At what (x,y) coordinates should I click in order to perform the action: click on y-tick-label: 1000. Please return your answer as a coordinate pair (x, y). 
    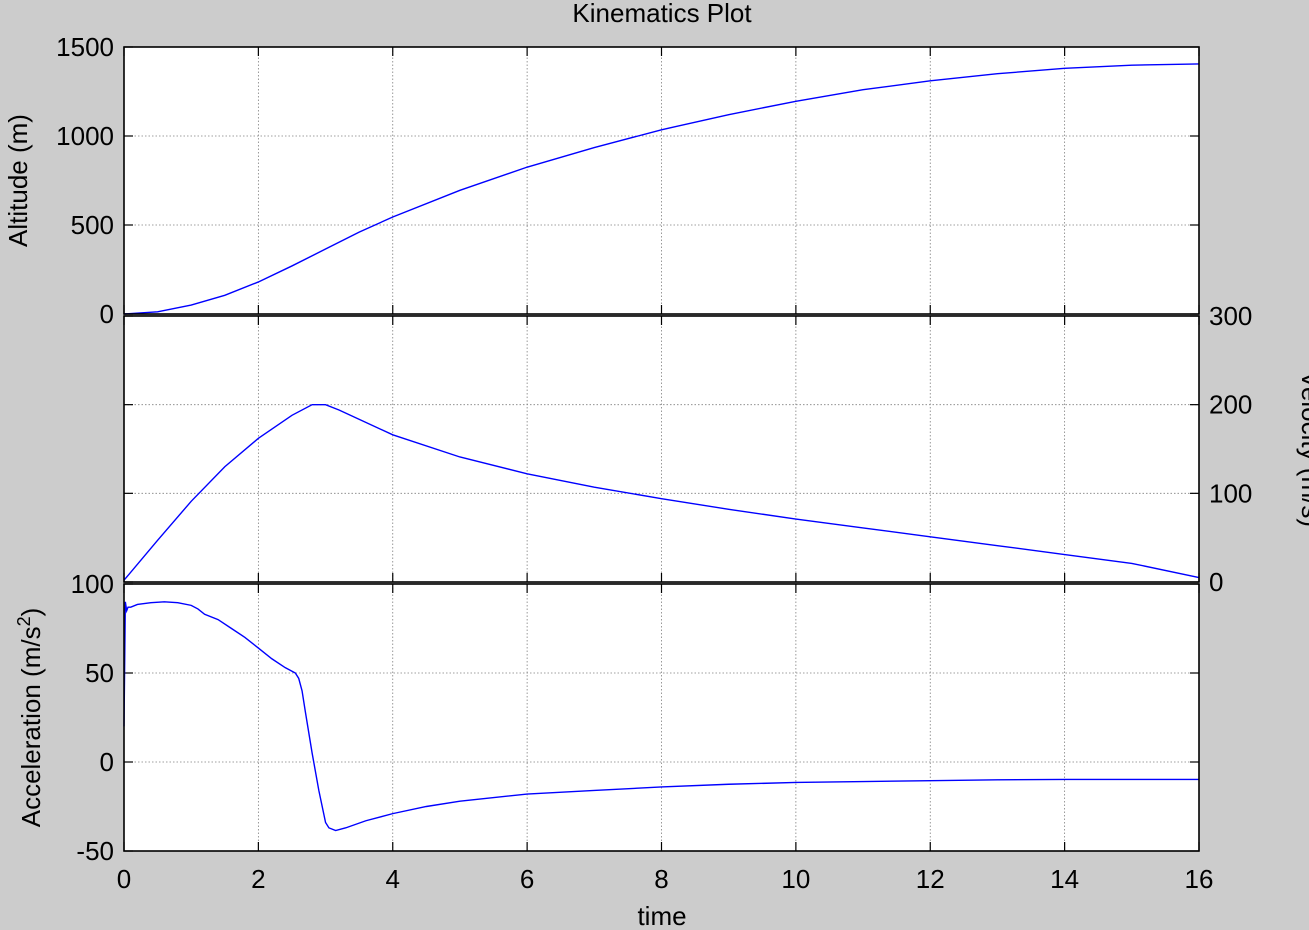
    Looking at the image, I should click on (85, 136).